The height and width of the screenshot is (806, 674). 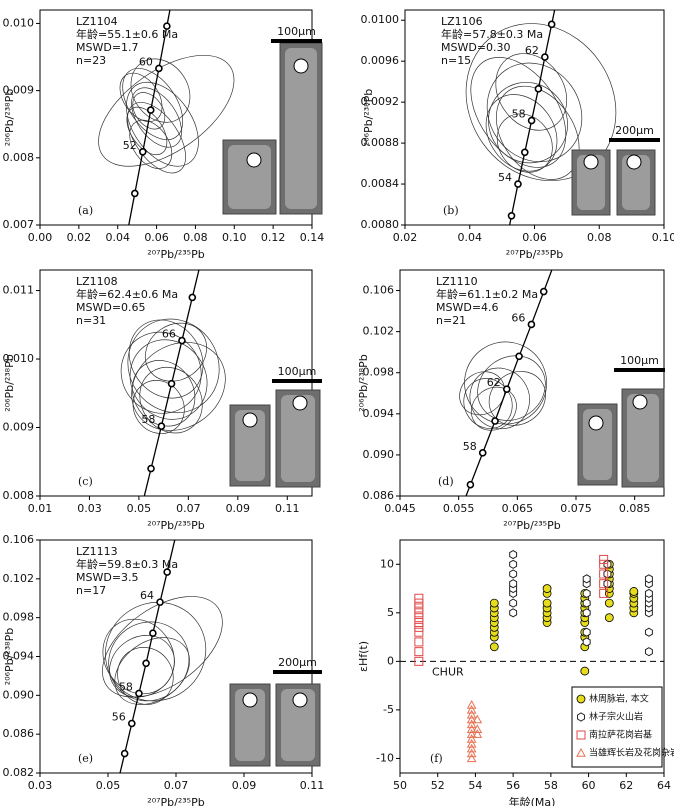 What do you see at coordinates (127, 564) in the screenshot?
I see `sample-info: 年龄=59.8±0.3 Ma` at bounding box center [127, 564].